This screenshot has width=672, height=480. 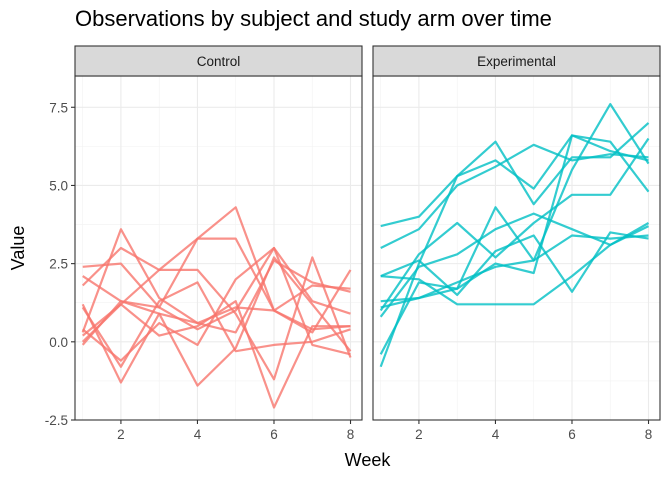 What do you see at coordinates (58, 107) in the screenshot?
I see `y-tick-label: 7.5` at bounding box center [58, 107].